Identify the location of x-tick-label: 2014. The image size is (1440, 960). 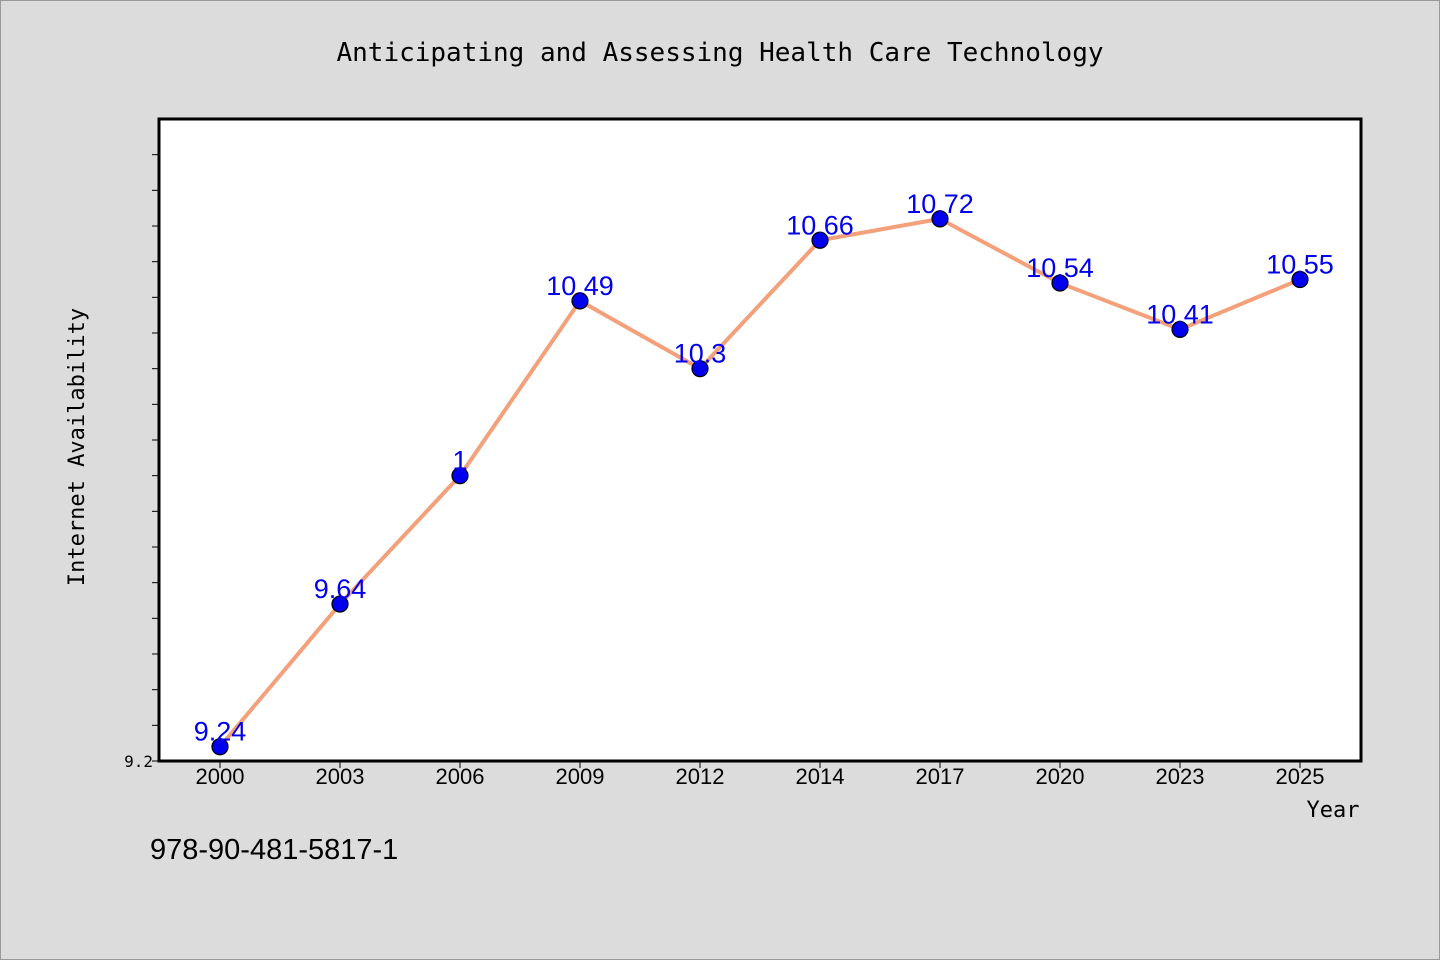
(820, 776).